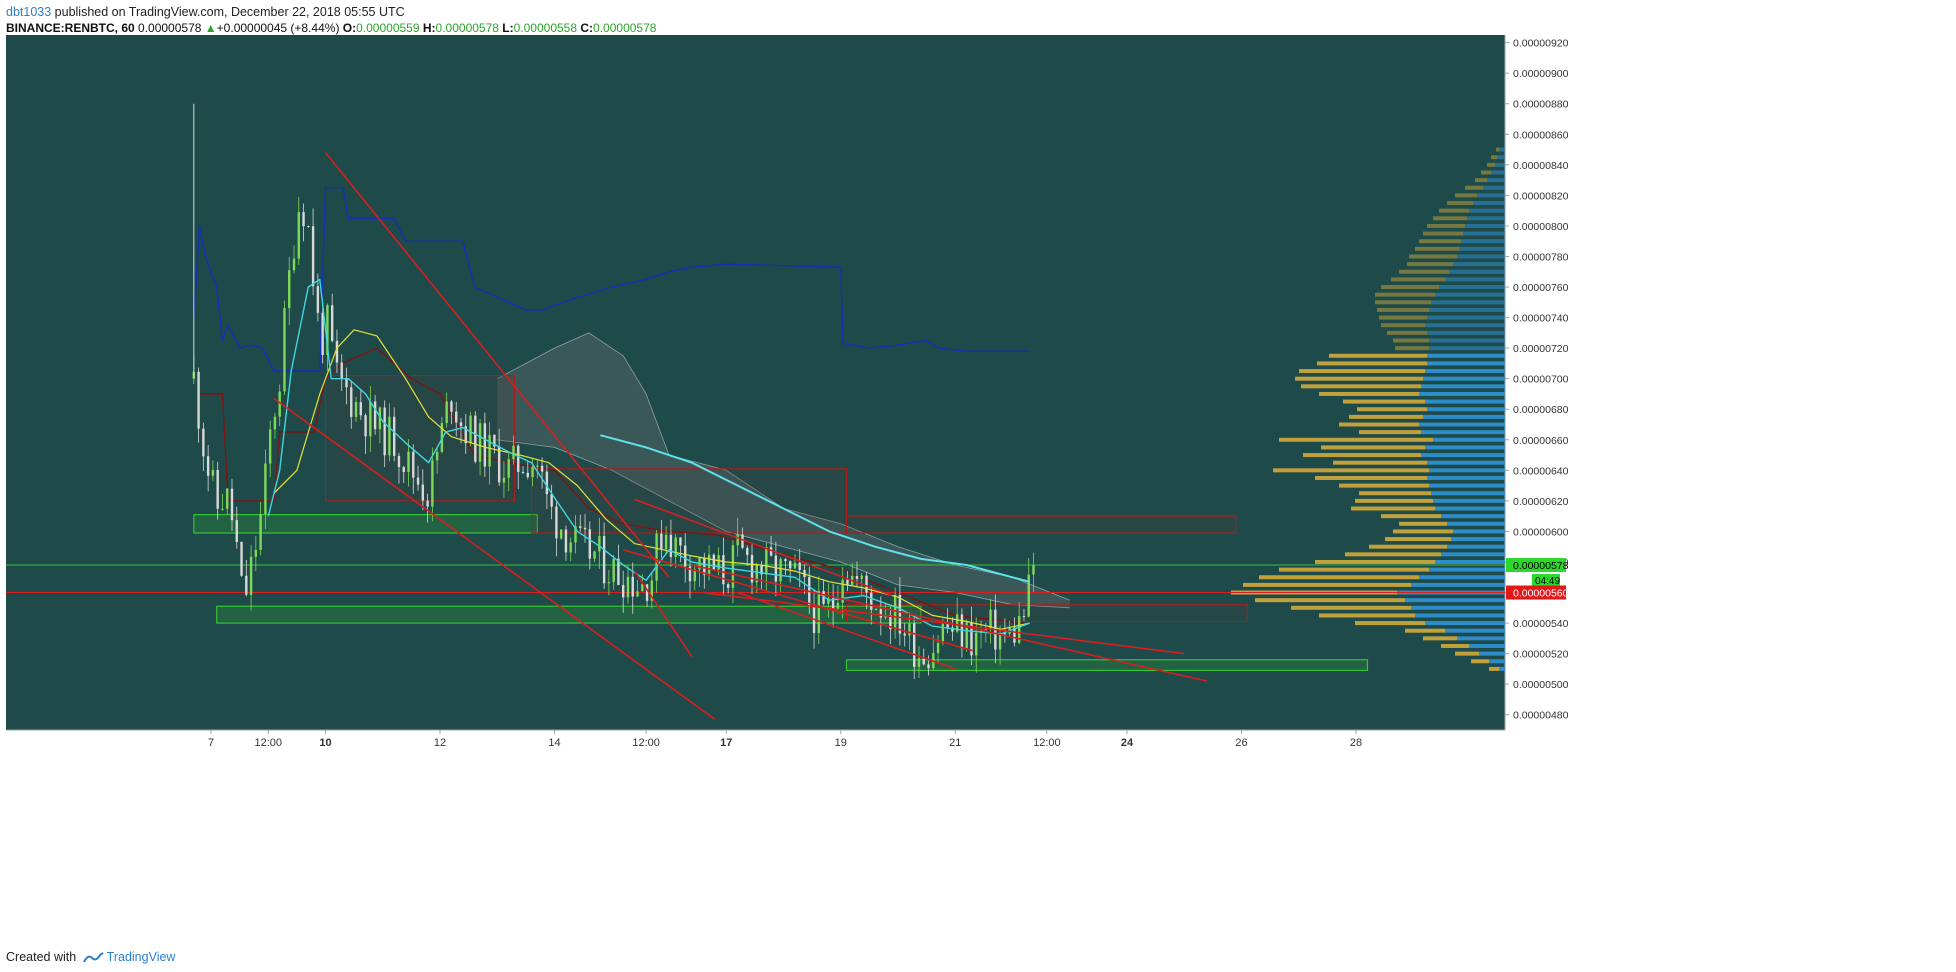 The height and width of the screenshot is (972, 1956). Describe the element at coordinates (1241, 743) in the screenshot. I see `time-axis-label: 26` at that location.